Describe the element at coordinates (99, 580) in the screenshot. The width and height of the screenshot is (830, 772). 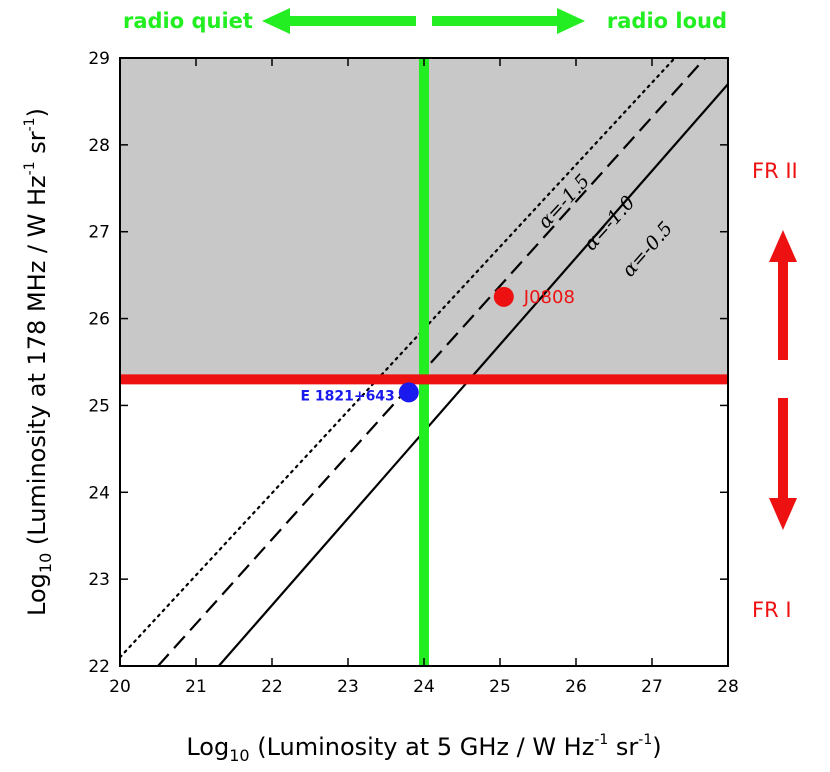
I see `y-tick-label: 23` at that location.